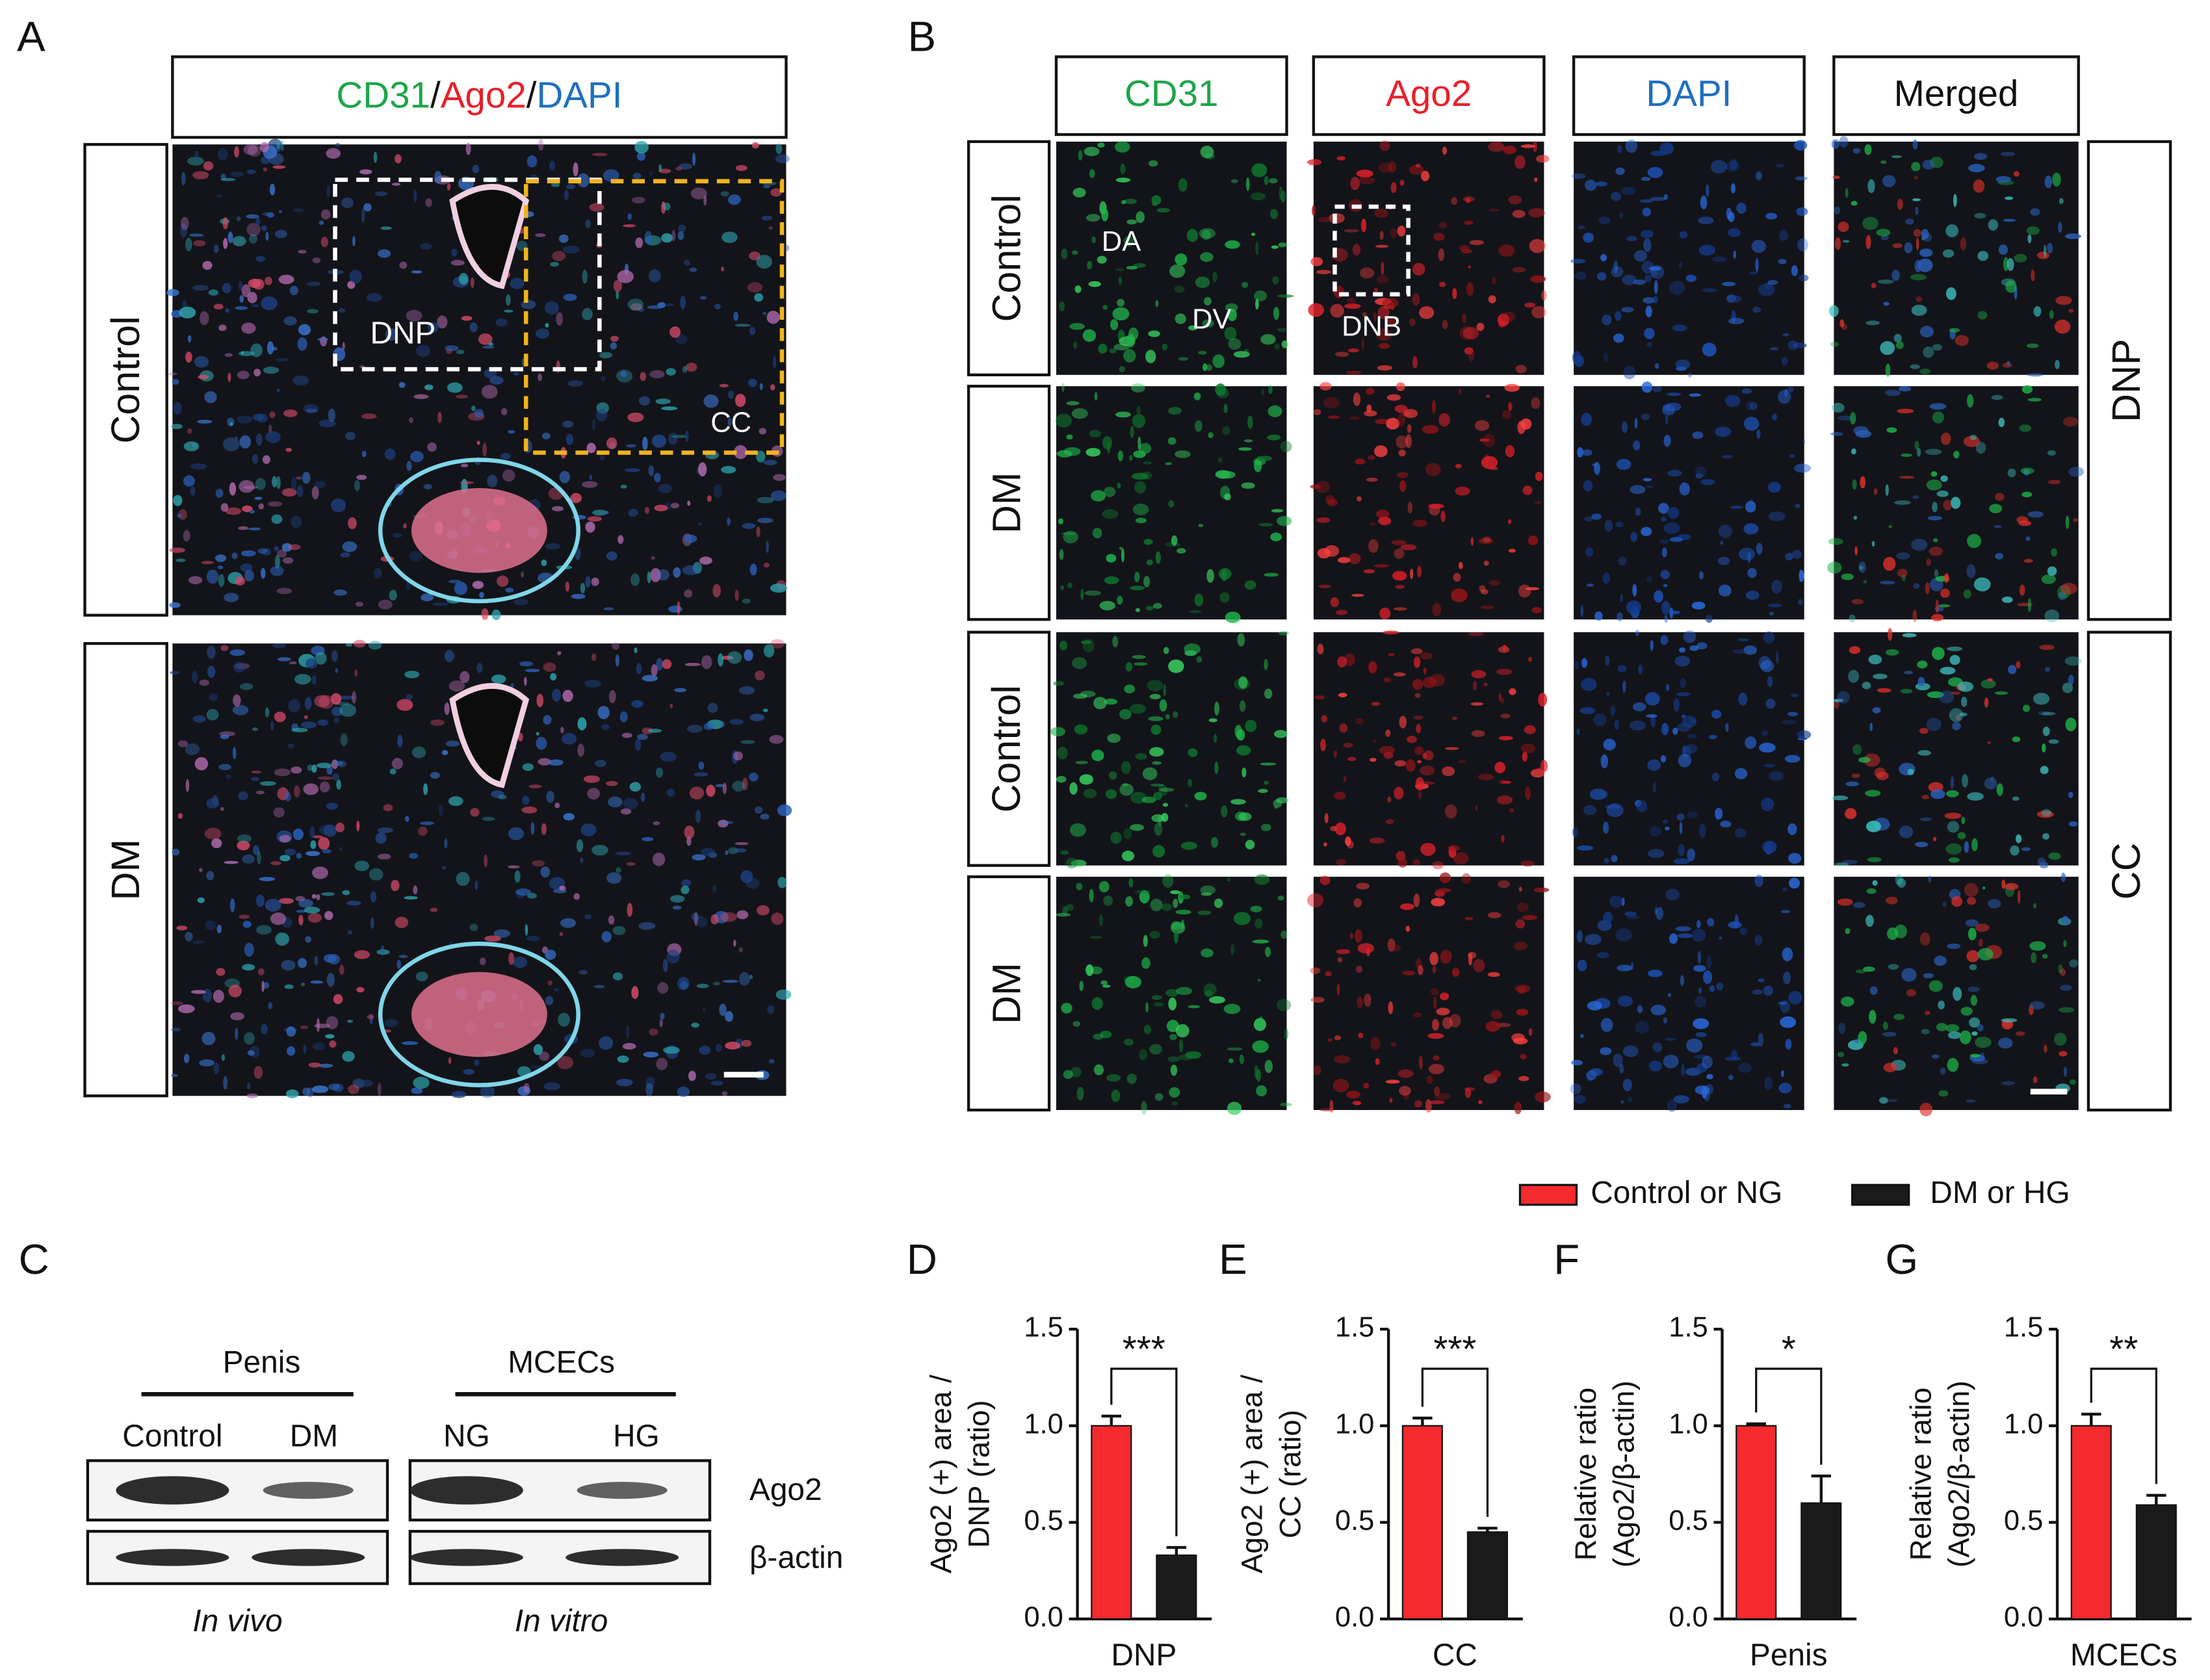 The image size is (2210, 1680). What do you see at coordinates (489, 736) in the screenshot?
I see `tissue-vessel` at bounding box center [489, 736].